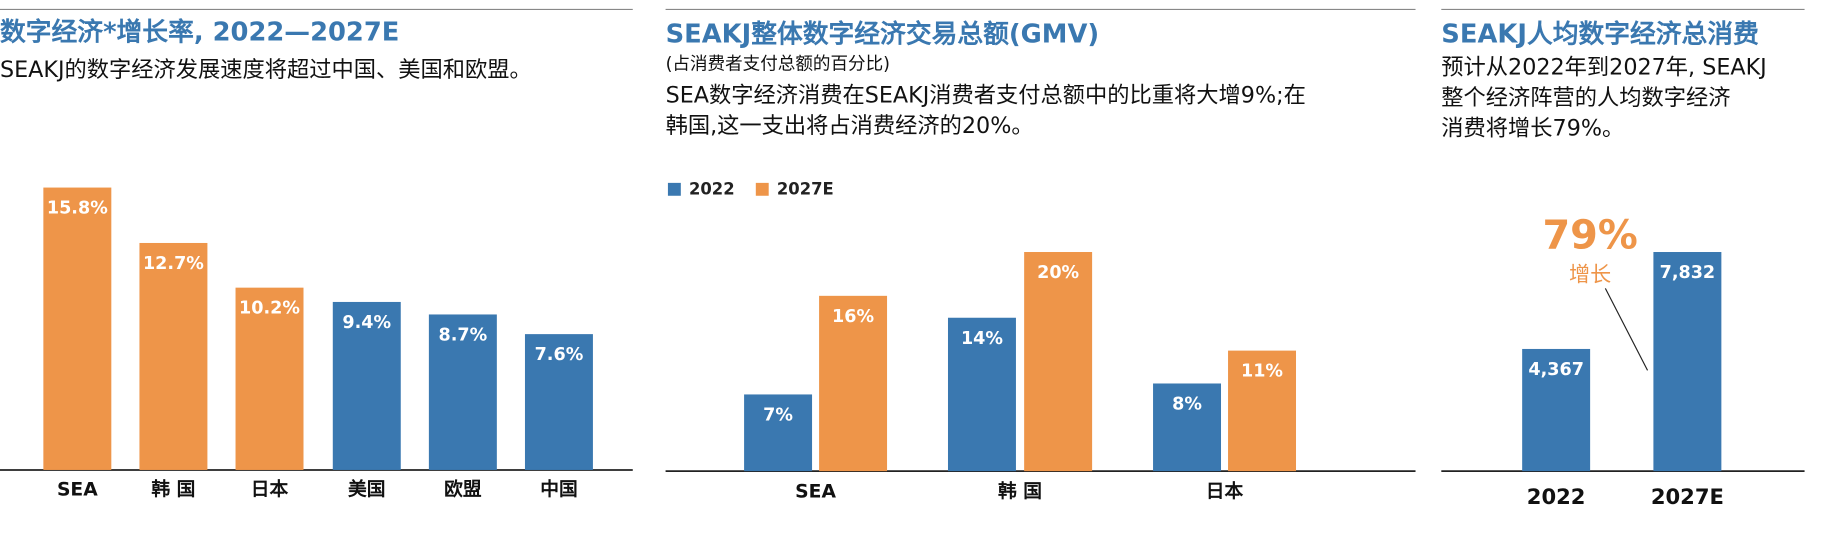 This screenshot has height=538, width=1828. What do you see at coordinates (366, 489) in the screenshot?
I see `x-tick-label: 美国` at bounding box center [366, 489].